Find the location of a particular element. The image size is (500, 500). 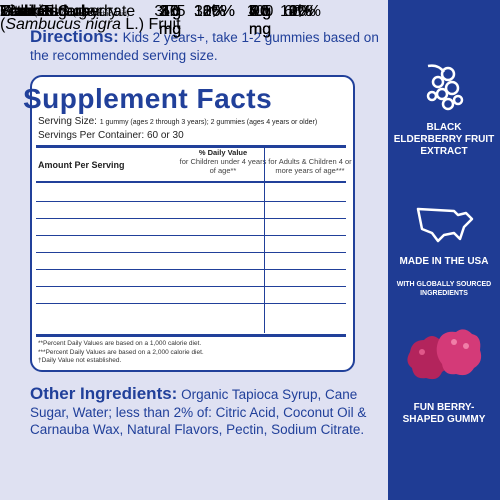

child-dv: 125% is located at coordinates (214, 11).